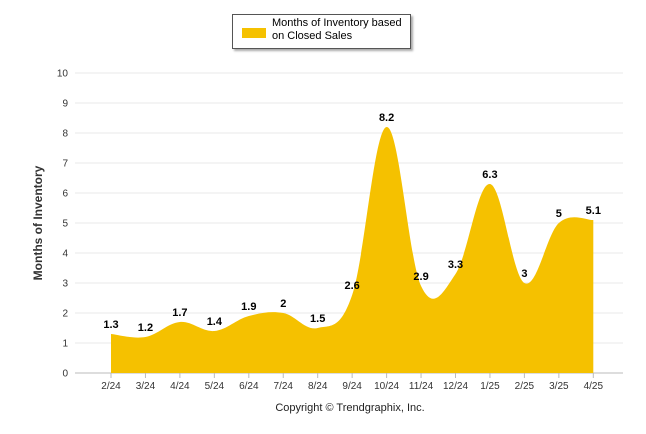 The image size is (646, 434). I want to click on x-tick-label: 2/24, so click(111, 386).